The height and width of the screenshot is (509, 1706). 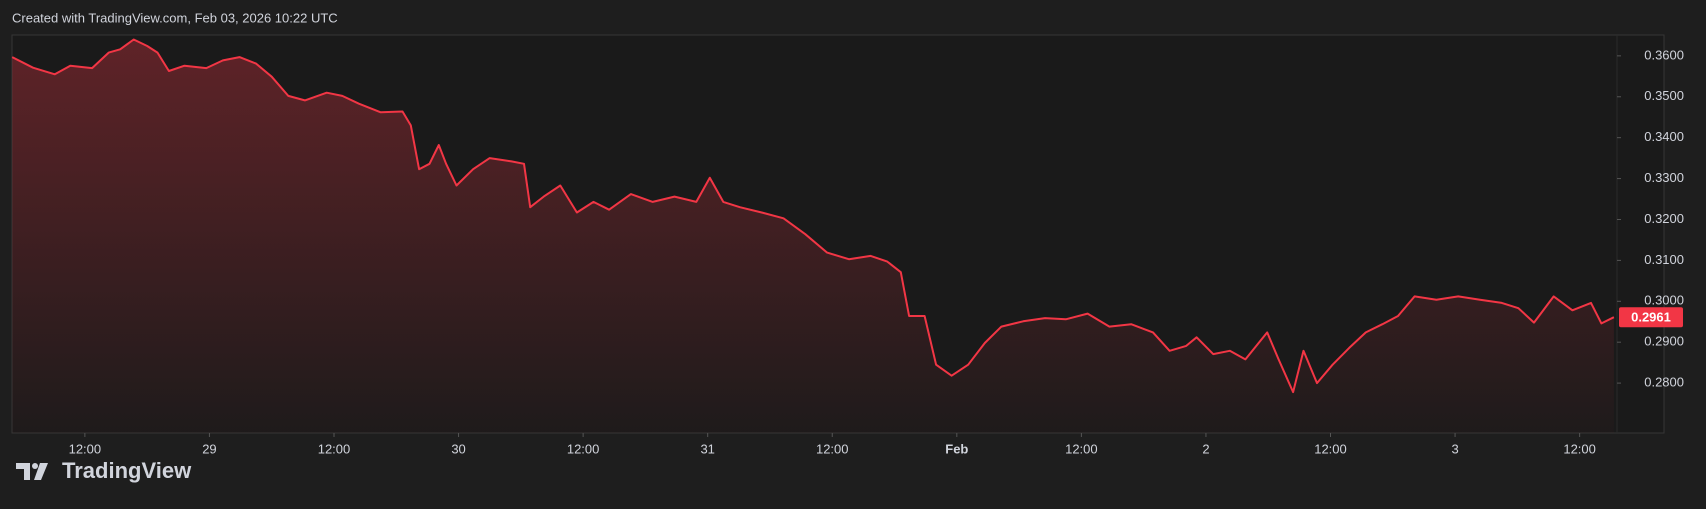 What do you see at coordinates (458, 448) in the screenshot?
I see `x-tick-label: 30` at bounding box center [458, 448].